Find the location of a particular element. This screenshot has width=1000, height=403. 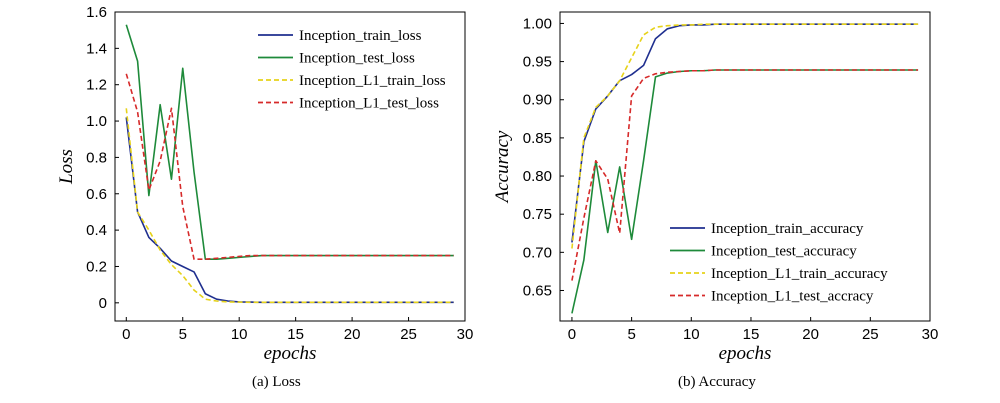

caption-accuracy: (b) Accuracy is located at coordinates (717, 382).